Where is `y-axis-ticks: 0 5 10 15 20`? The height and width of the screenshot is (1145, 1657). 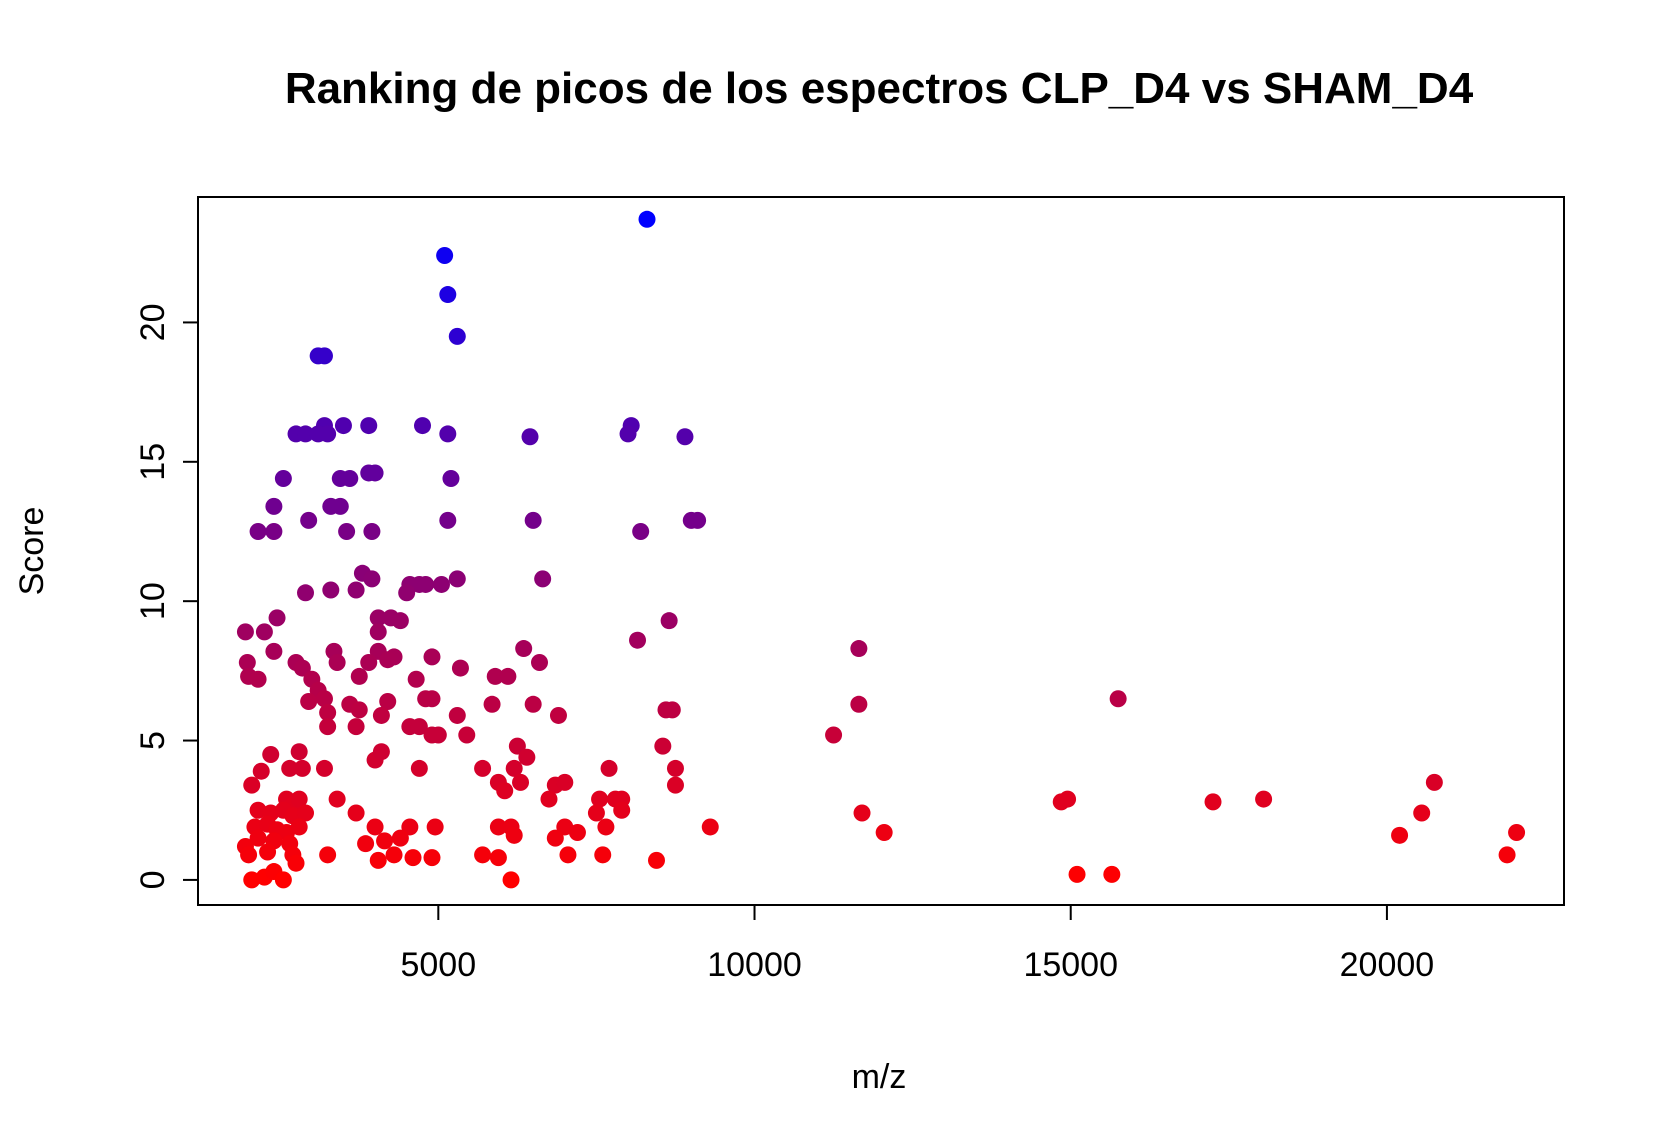 y-axis-ticks: 0 5 10 15 20 is located at coordinates (166, 596).